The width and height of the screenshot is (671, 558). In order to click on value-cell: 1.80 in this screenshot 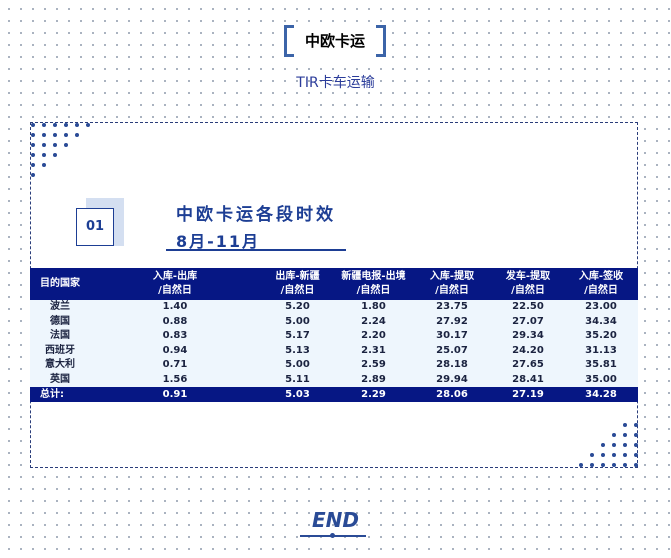, I will do `click(373, 307)`.